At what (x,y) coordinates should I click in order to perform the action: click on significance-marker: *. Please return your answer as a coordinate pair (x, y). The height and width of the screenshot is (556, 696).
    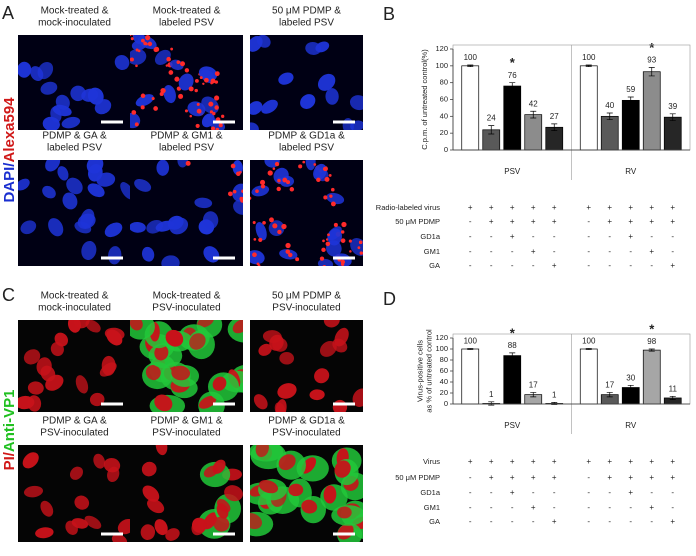
    Looking at the image, I should click on (652, 328).